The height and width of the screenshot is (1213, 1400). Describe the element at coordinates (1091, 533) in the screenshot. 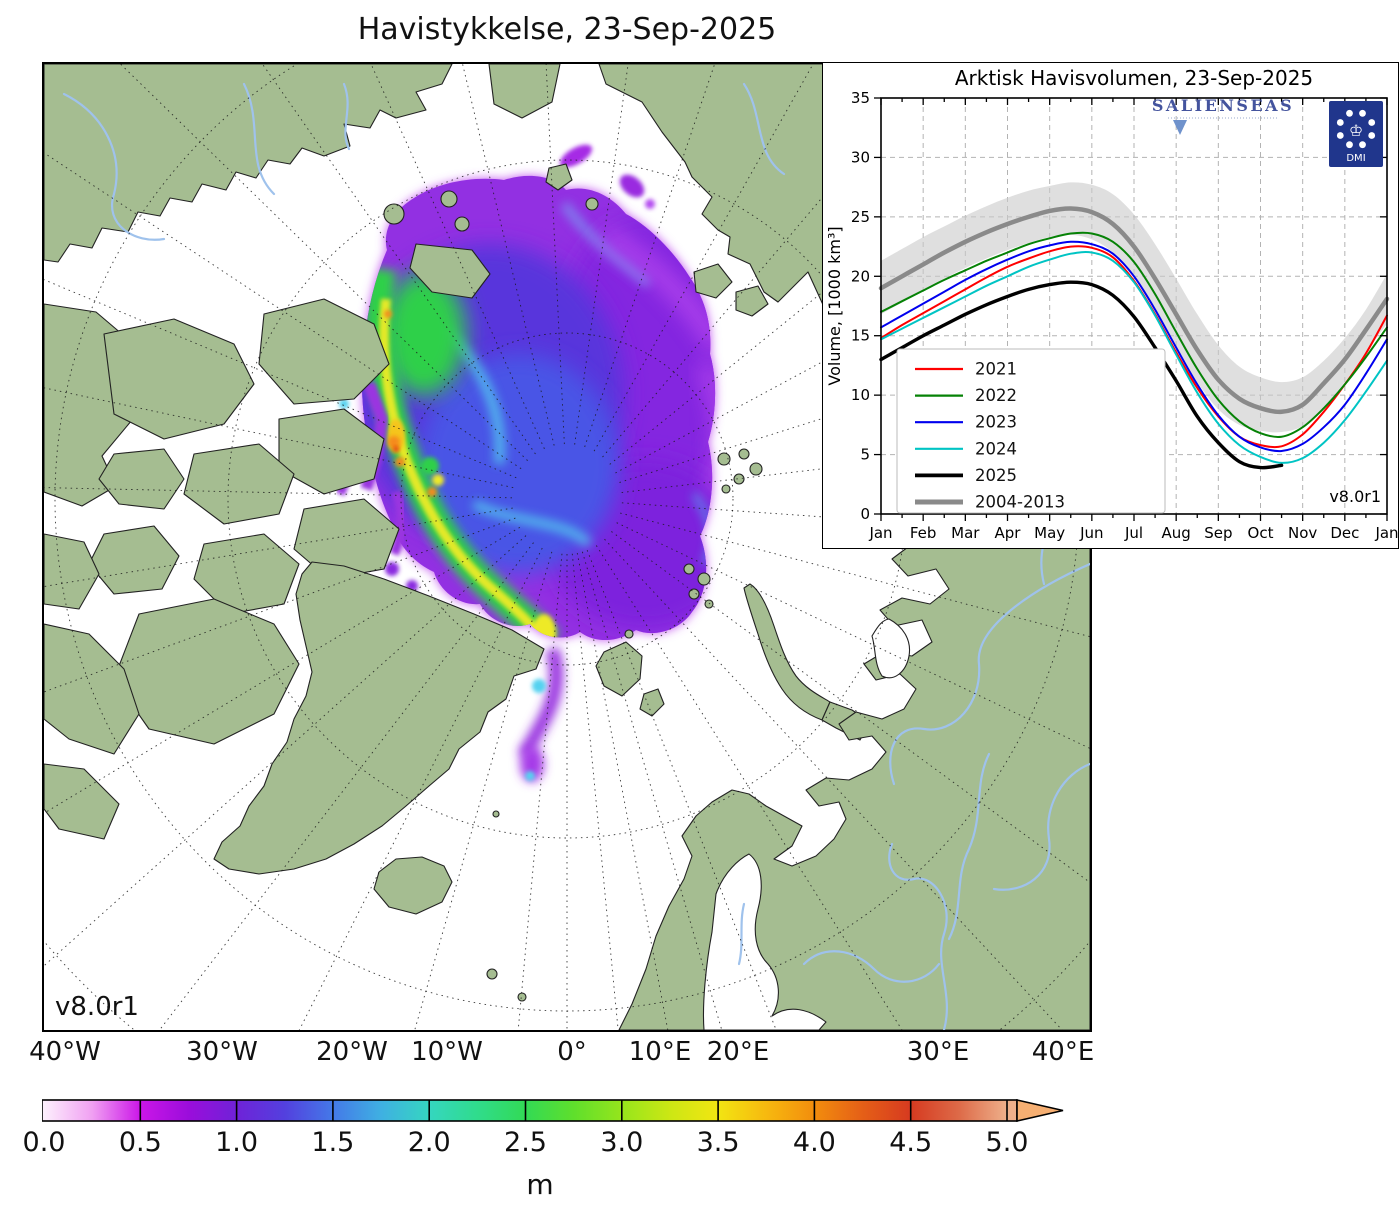

I see `x-tick-Jun-5: Jun` at that location.